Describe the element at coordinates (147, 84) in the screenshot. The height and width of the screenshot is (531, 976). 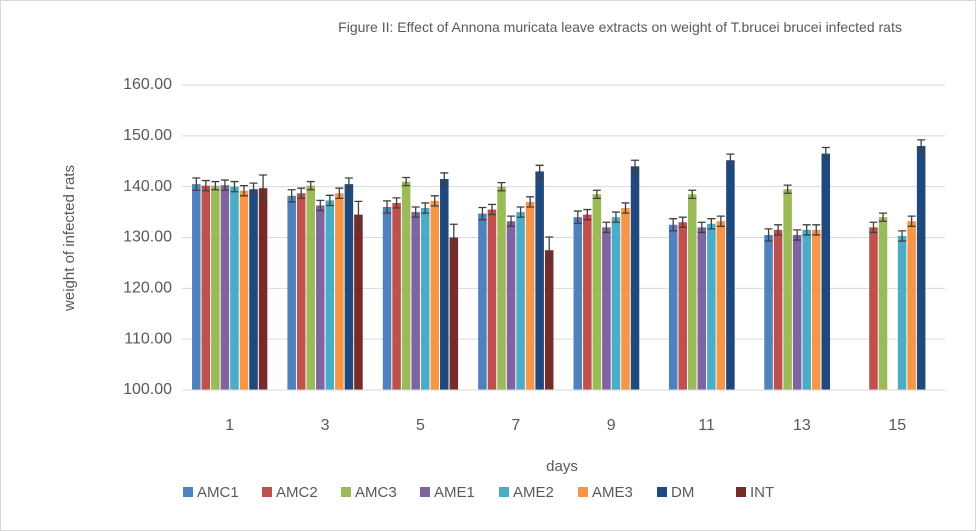
I see `y-tick-label: 160.00` at that location.